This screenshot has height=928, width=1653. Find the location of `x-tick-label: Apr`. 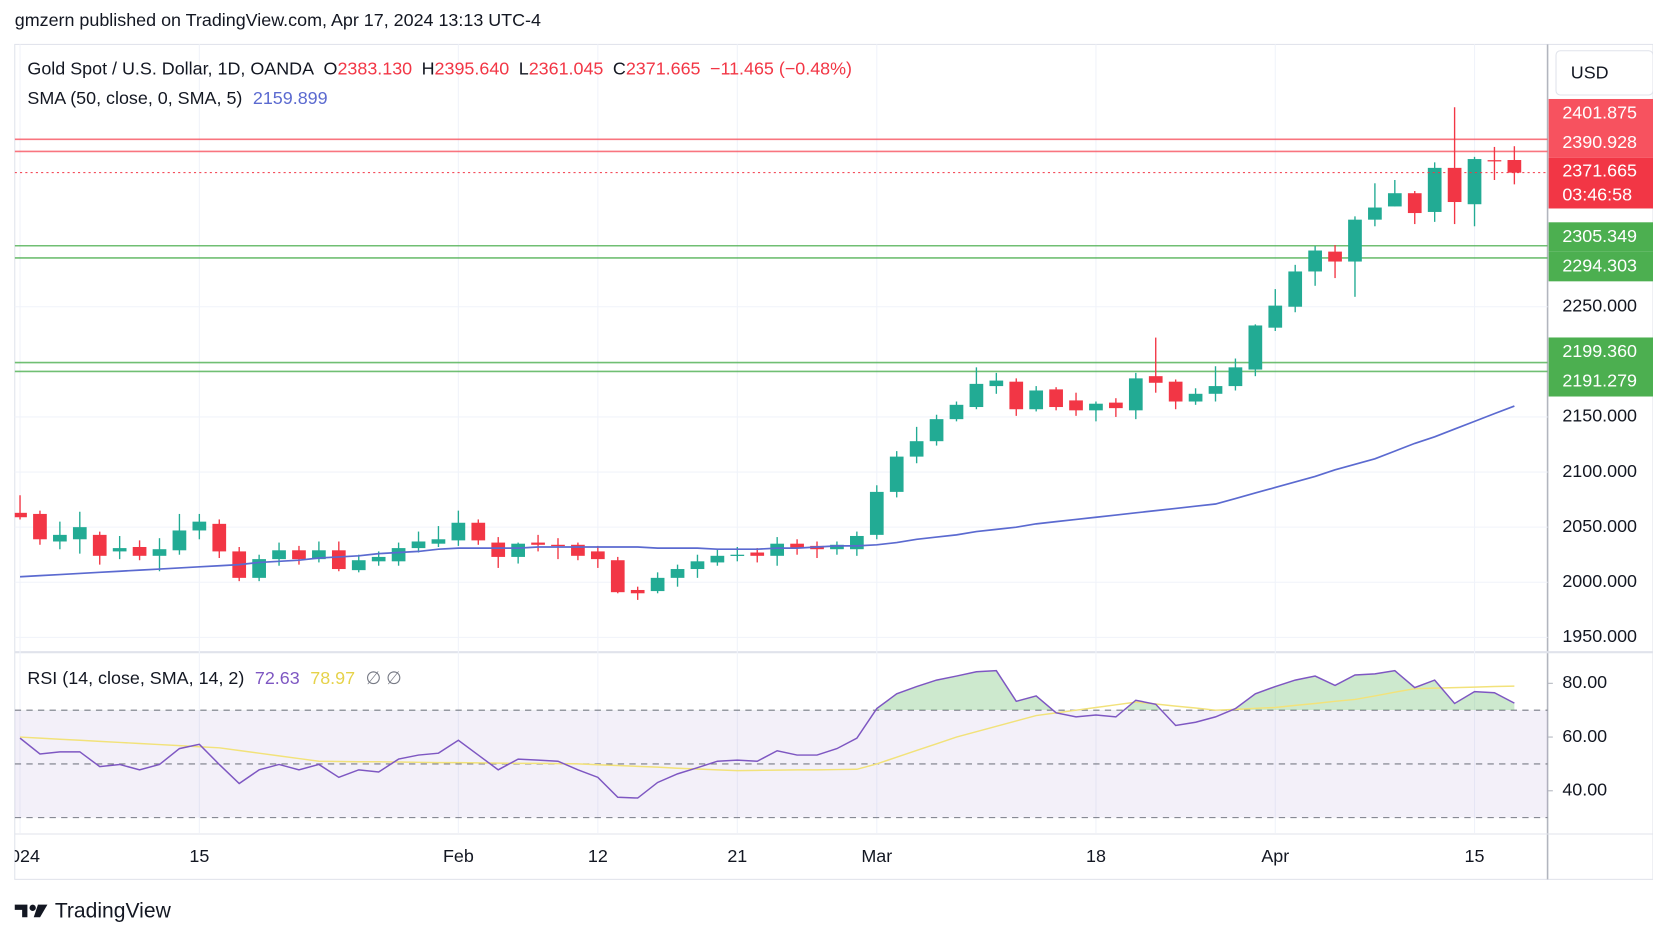

x-tick-label: Apr is located at coordinates (1275, 856).